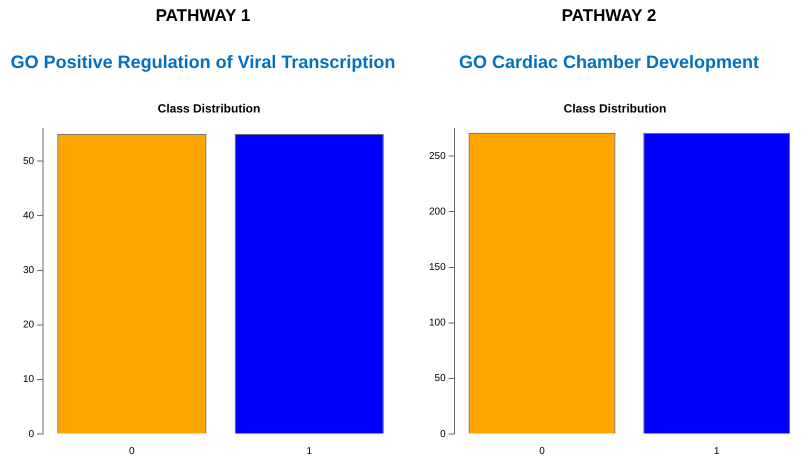 This screenshot has width=812, height=464. Describe the element at coordinates (437, 156) in the screenshot. I see `y-tick-label: 250` at that location.